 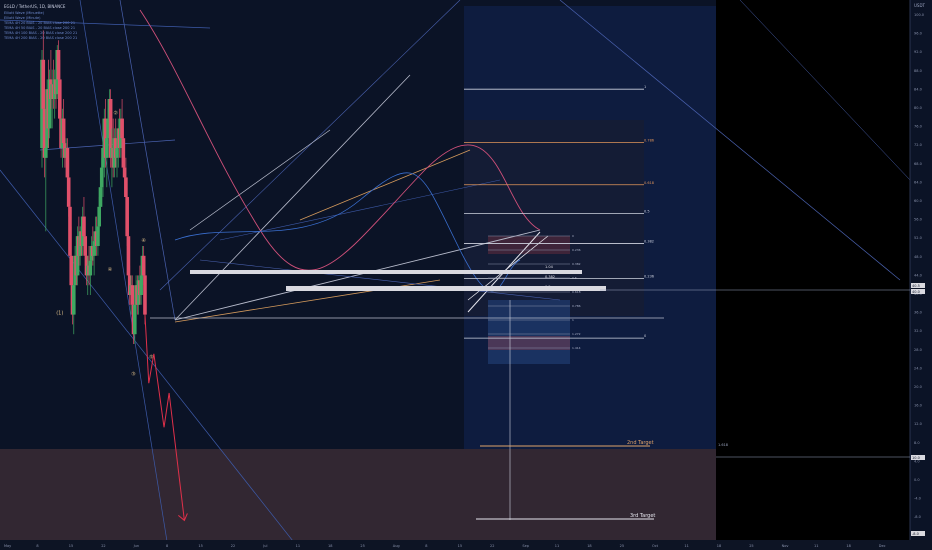 What do you see at coordinates (916, 292) in the screenshot?
I see `current-change-text: 40.0` at bounding box center [916, 292].